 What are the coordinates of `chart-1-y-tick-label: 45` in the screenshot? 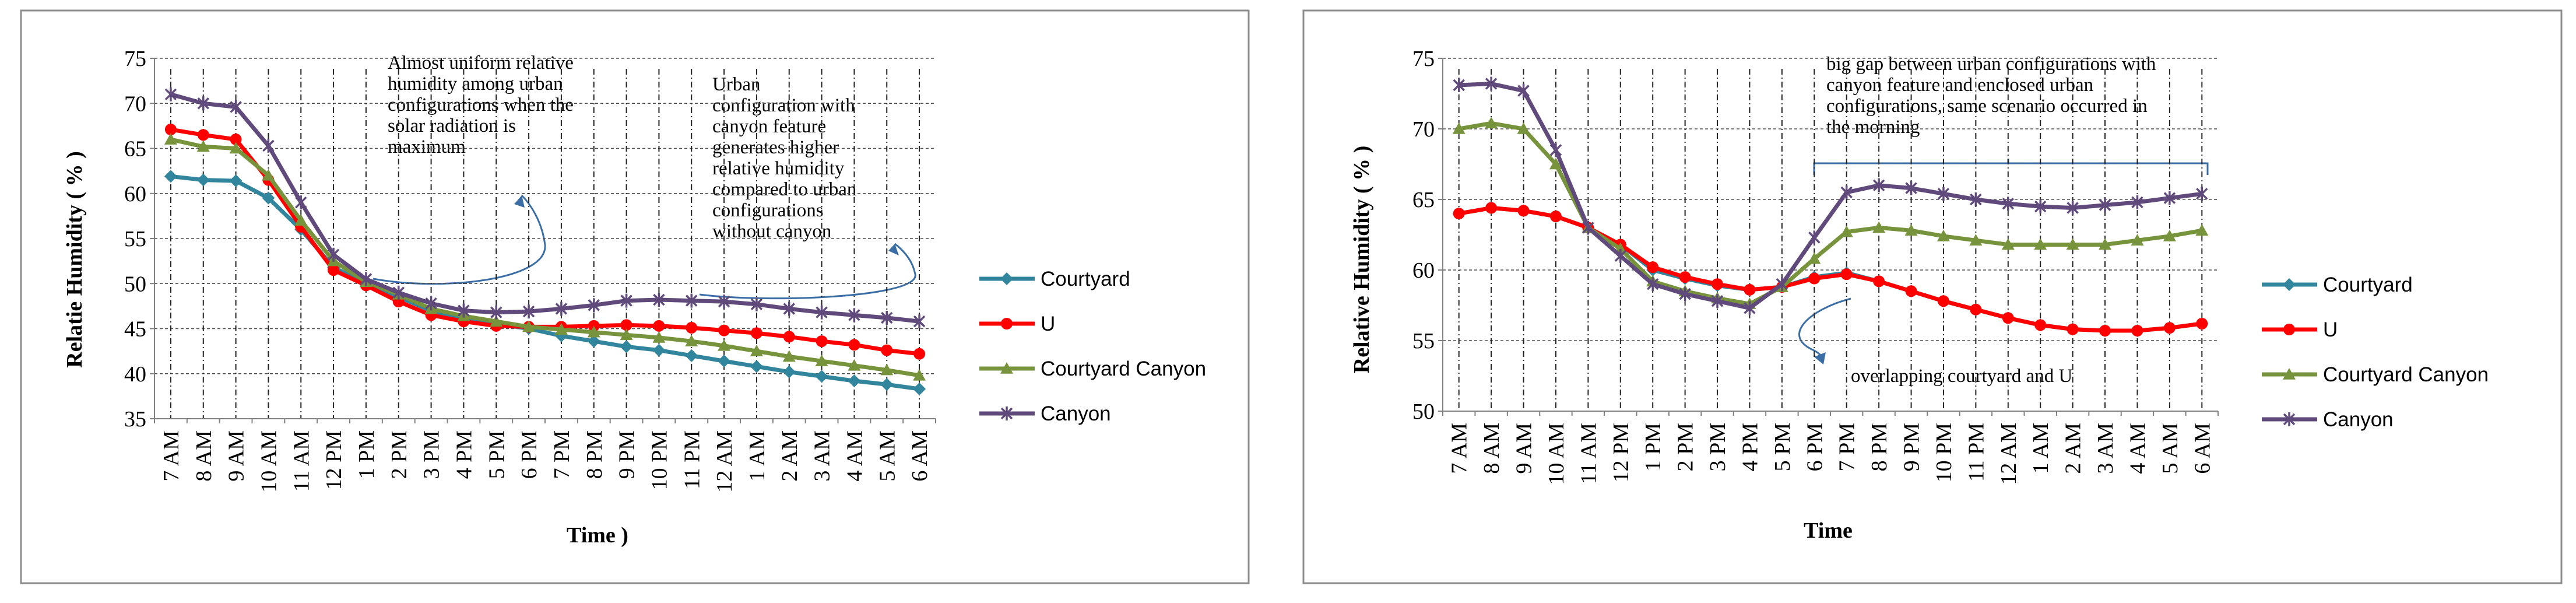 It's located at (135, 329).